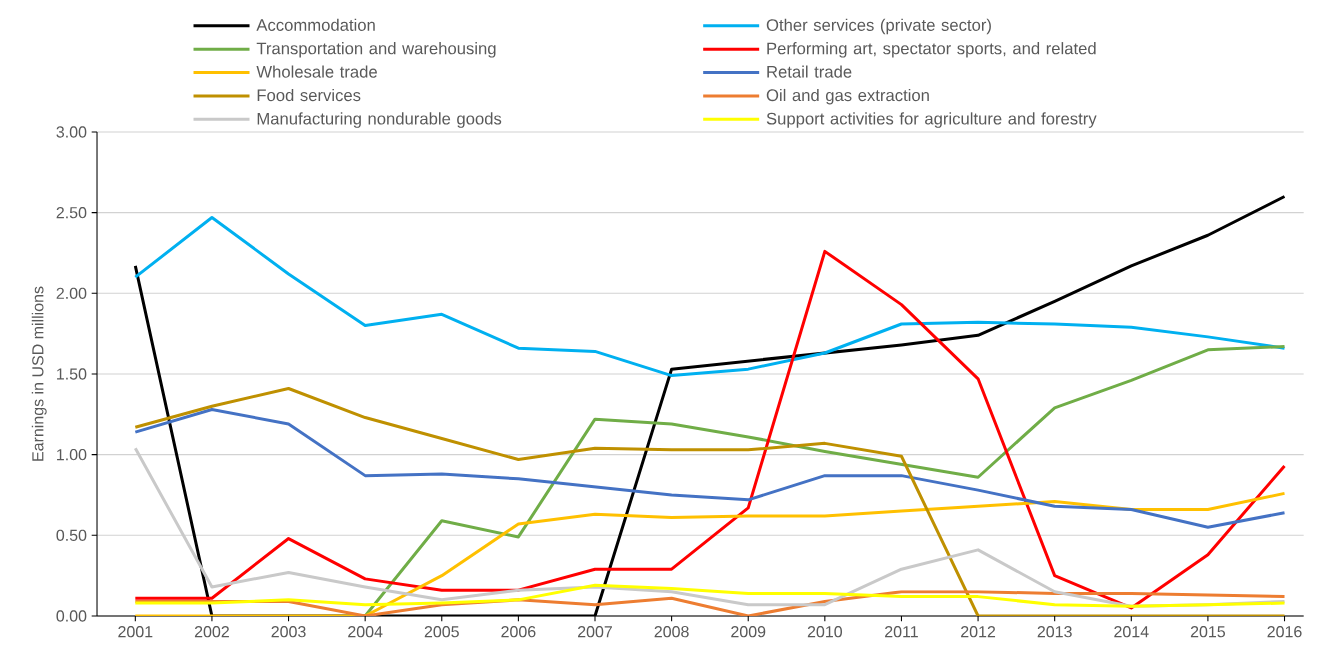 The height and width of the screenshot is (656, 1323). Describe the element at coordinates (71, 293) in the screenshot. I see `y-tick-label: 2.00` at that location.